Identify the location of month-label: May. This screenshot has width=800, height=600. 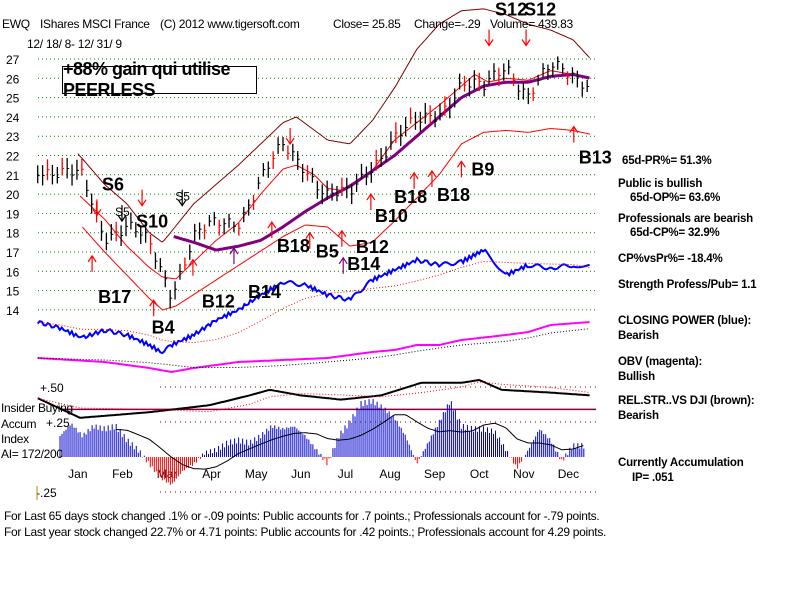
(256, 474).